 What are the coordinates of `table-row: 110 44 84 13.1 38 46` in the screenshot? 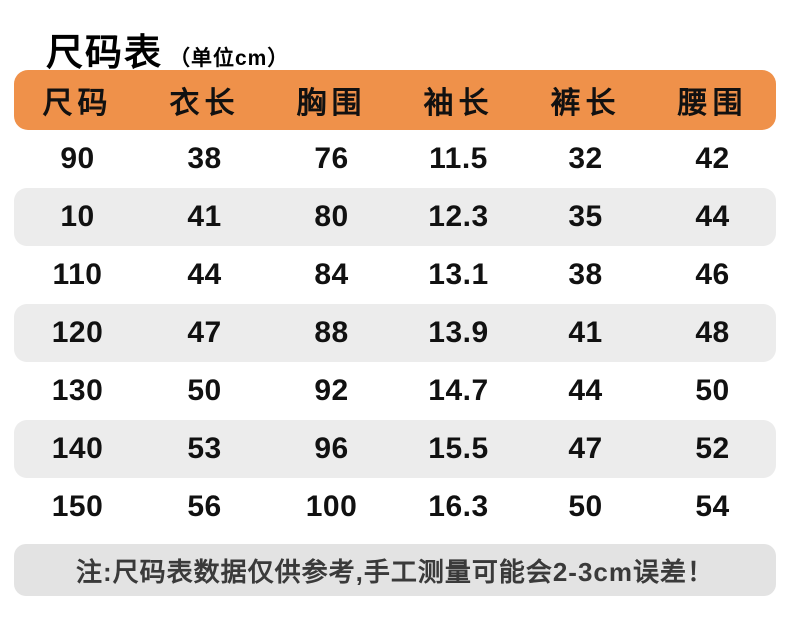 It's located at (395, 275).